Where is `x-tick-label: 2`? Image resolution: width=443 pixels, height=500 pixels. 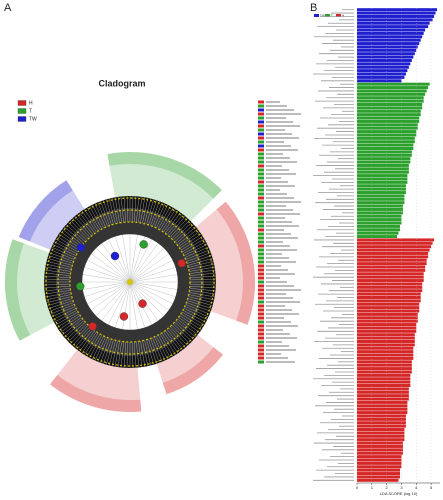 x-tick-label: 2 is located at coordinates (387, 487).